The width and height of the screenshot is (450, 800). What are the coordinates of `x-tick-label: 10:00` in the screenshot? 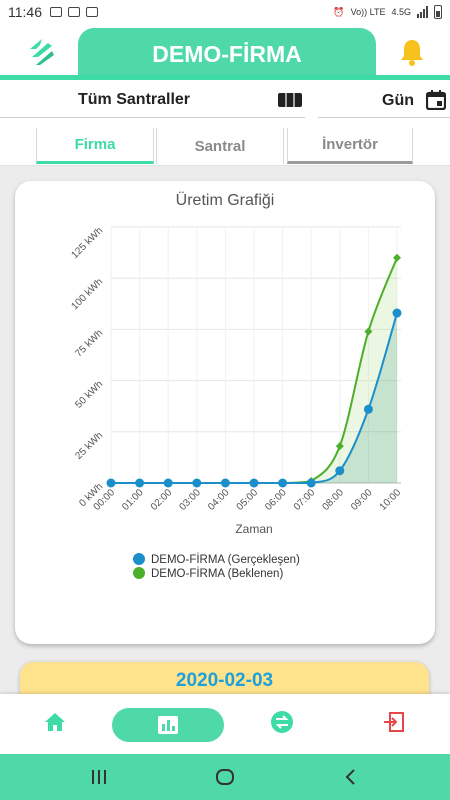 It's located at (391, 500).